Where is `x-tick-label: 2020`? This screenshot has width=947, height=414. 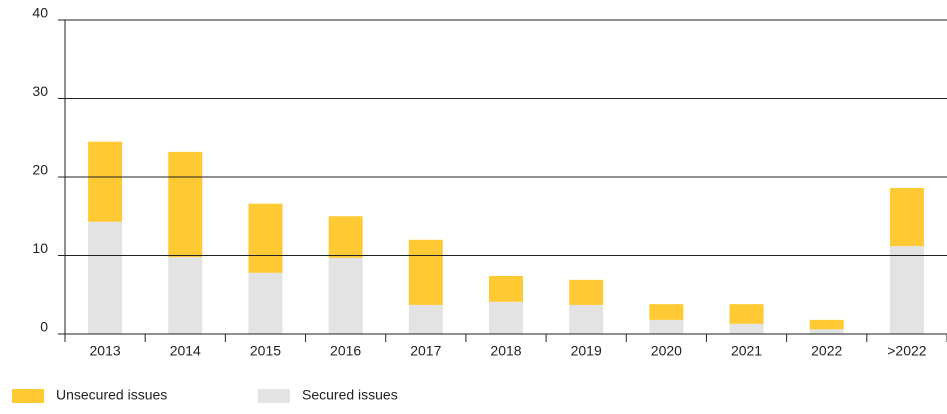 x-tick-label: 2020 is located at coordinates (666, 351).